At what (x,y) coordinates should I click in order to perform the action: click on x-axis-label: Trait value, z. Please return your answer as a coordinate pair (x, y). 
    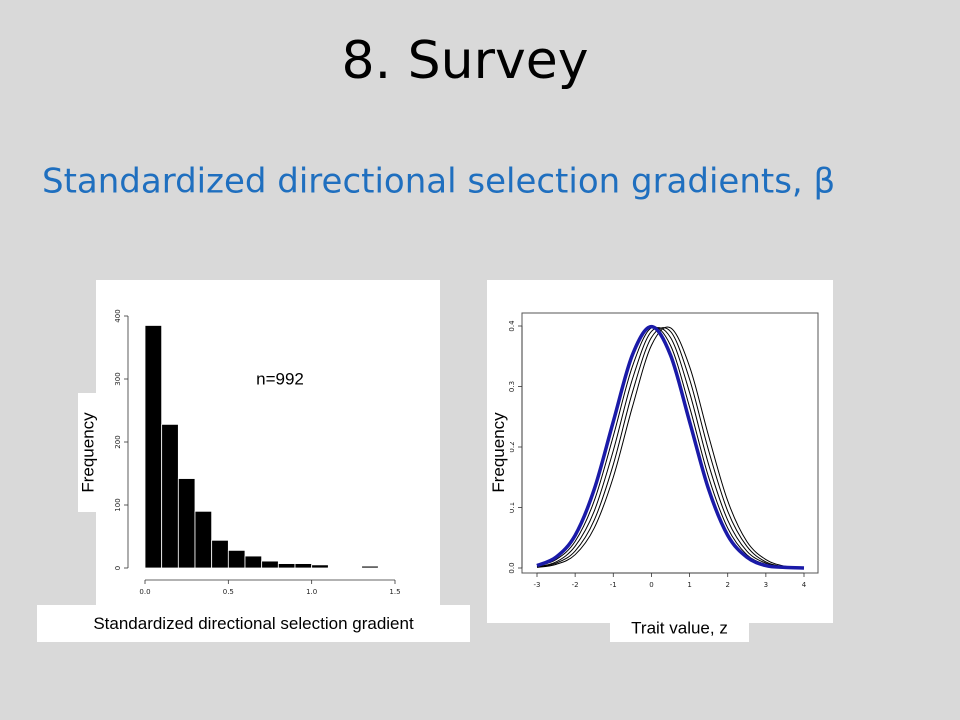
    Looking at the image, I should click on (679, 627).